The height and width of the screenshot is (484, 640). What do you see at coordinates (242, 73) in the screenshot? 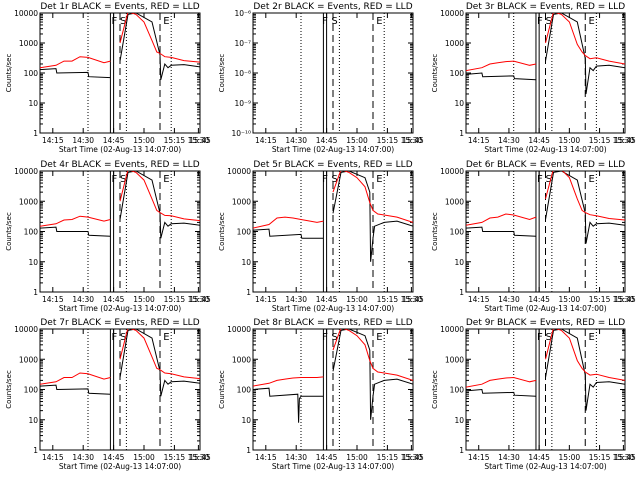
I see `y-tick-label: 10⁻⁸` at bounding box center [242, 73].